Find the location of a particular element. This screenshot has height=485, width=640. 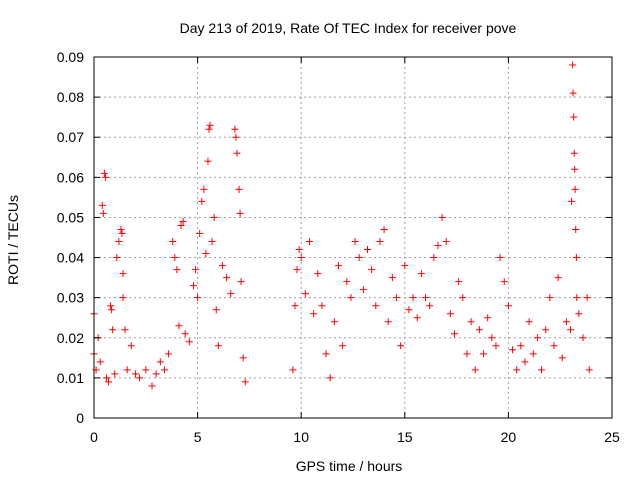

y-tick-label: 0.06 is located at coordinates (70, 177).